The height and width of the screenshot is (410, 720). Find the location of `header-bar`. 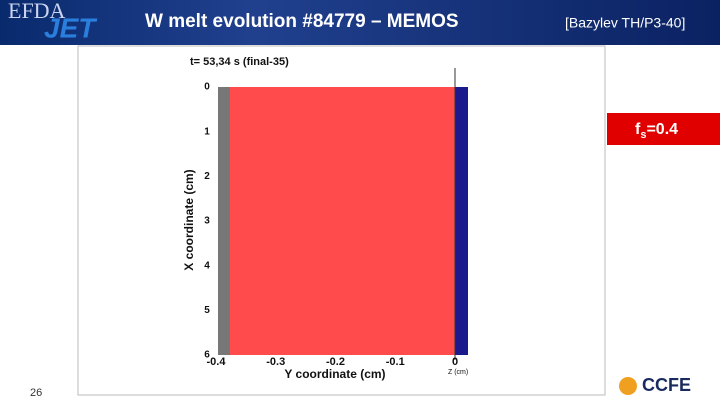

header-bar is located at coordinates (360, 22).